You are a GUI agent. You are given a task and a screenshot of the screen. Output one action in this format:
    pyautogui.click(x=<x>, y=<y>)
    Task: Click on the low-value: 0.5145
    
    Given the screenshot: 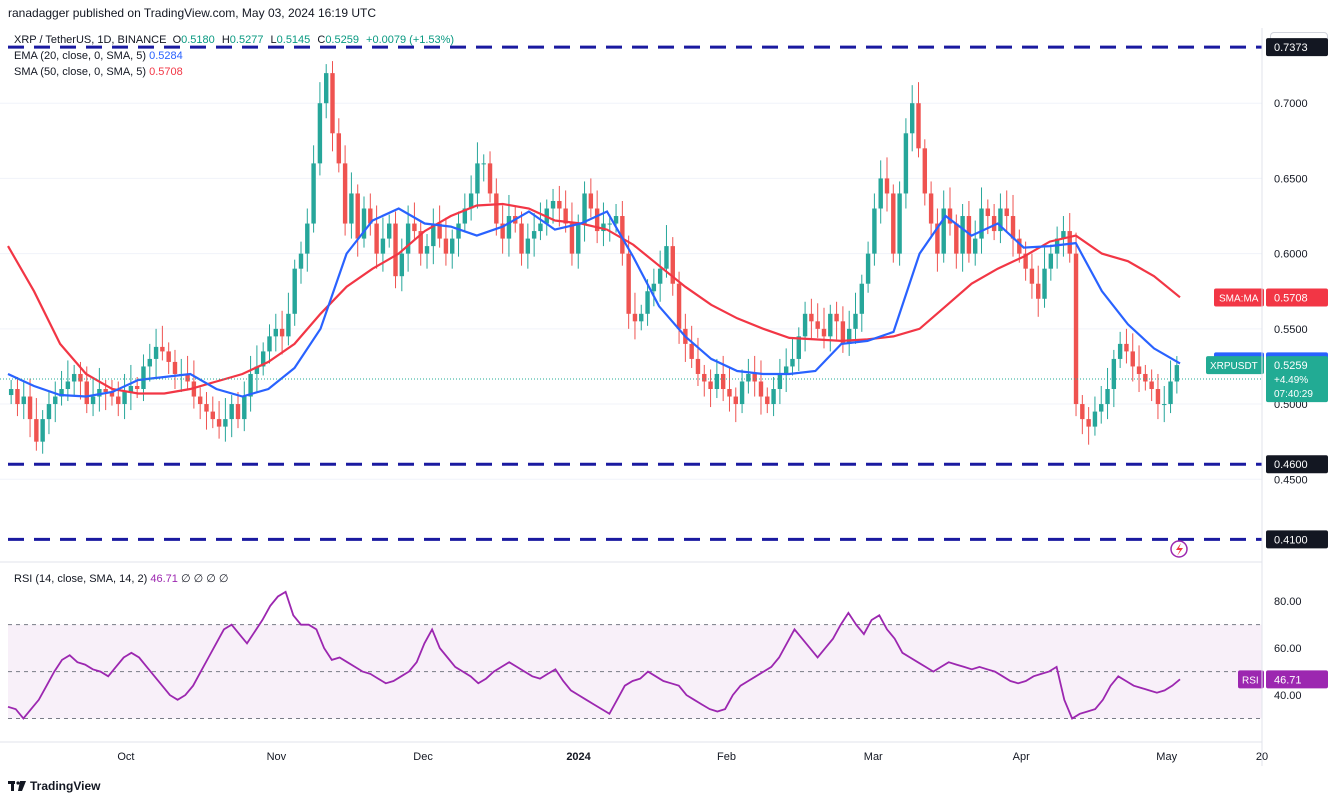 What is the action you would take?
    pyautogui.click(x=293, y=40)
    